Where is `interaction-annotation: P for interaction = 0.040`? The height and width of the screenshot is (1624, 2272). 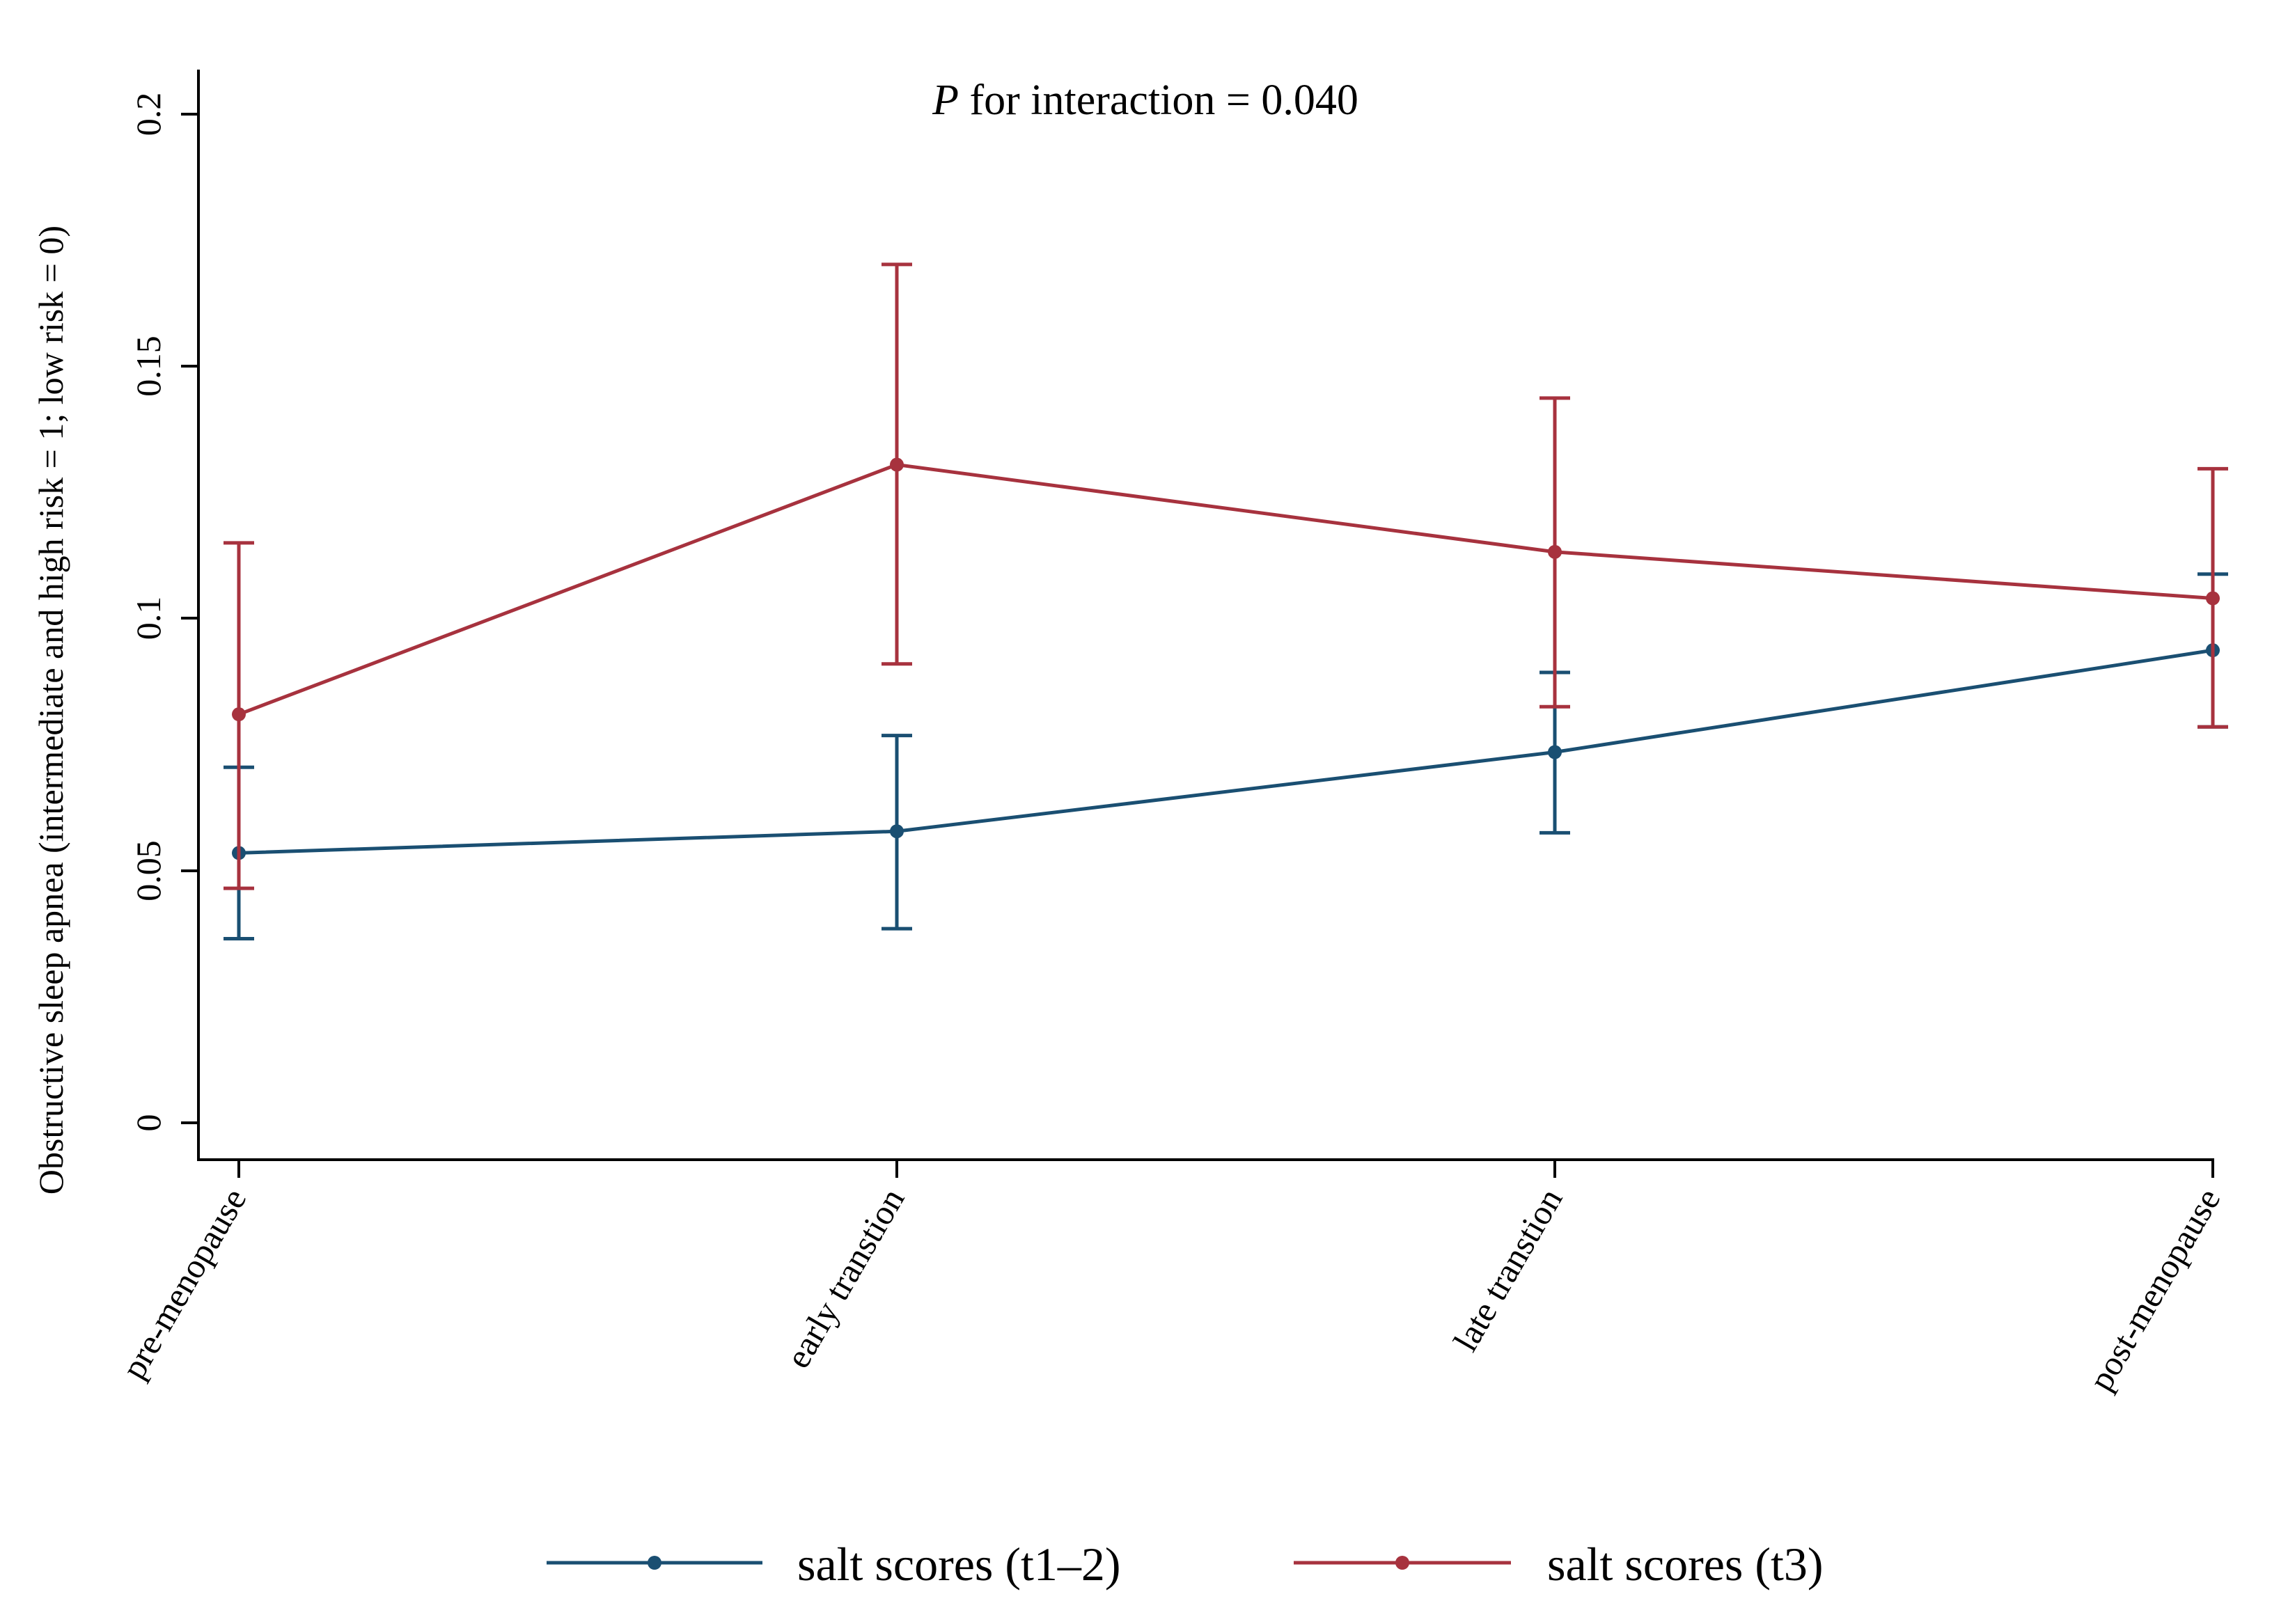
interaction-annotation: P for interaction = 0.040 is located at coordinates (1145, 100).